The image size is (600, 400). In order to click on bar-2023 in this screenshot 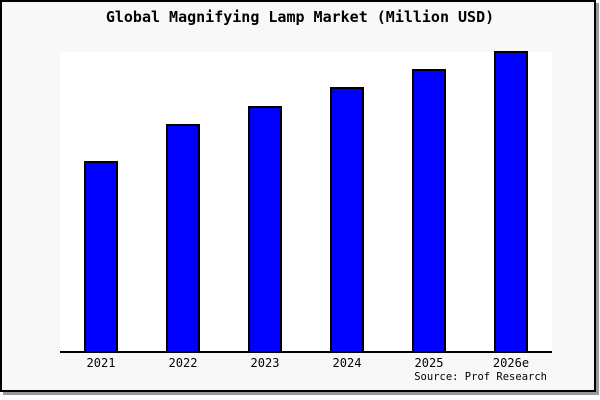, I will do `click(265, 228)`.